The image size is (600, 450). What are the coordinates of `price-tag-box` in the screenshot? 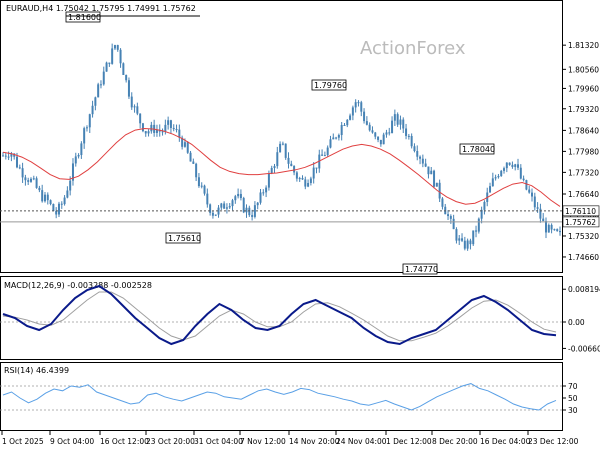 It's located at (581, 222).